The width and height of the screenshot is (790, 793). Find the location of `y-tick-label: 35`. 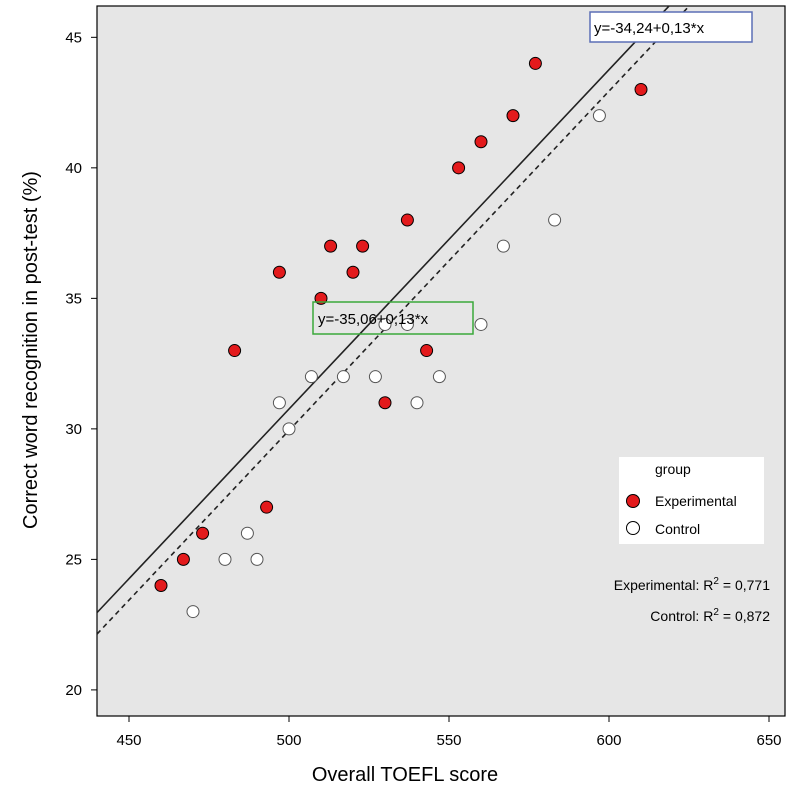

y-tick-label: 35 is located at coordinates (73, 298).